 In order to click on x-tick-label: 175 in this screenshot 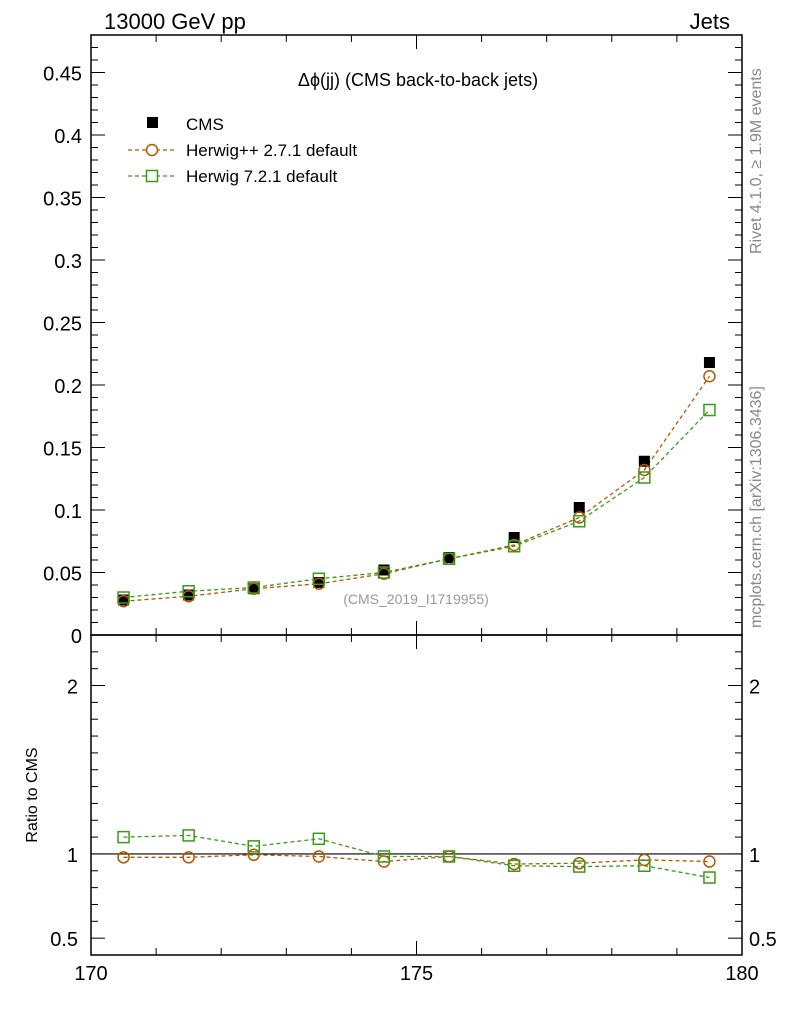, I will do `click(416, 974)`.